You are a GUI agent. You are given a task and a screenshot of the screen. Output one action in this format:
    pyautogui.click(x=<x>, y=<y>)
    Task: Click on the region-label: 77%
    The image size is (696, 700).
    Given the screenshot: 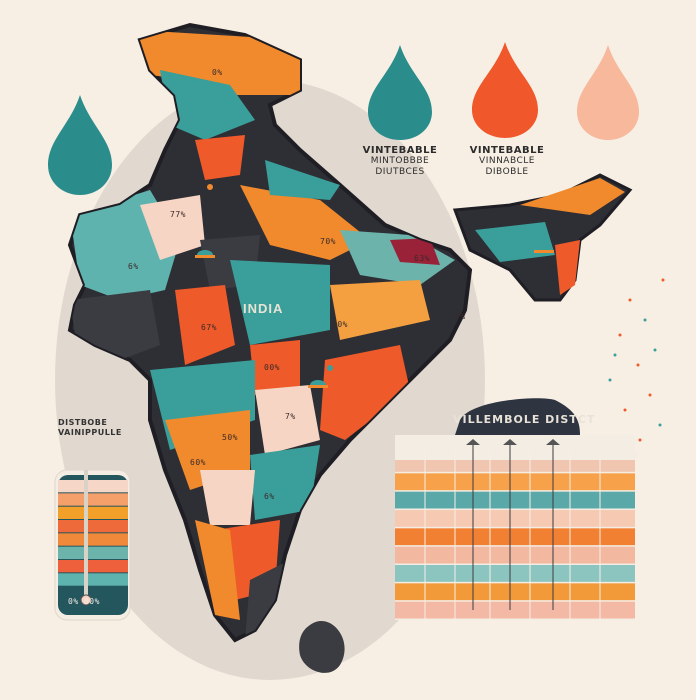 What is the action you would take?
    pyautogui.click(x=178, y=214)
    